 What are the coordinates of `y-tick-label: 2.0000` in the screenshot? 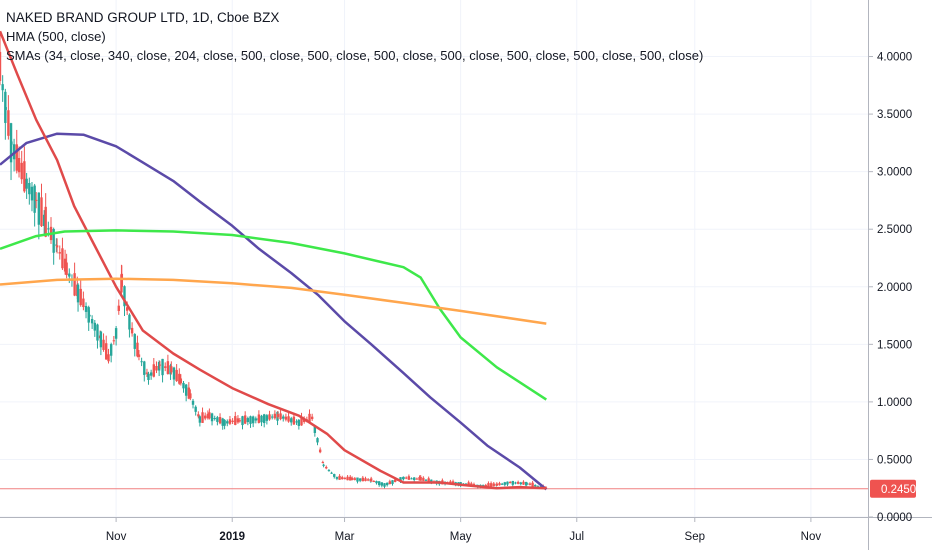 It's located at (894, 288).